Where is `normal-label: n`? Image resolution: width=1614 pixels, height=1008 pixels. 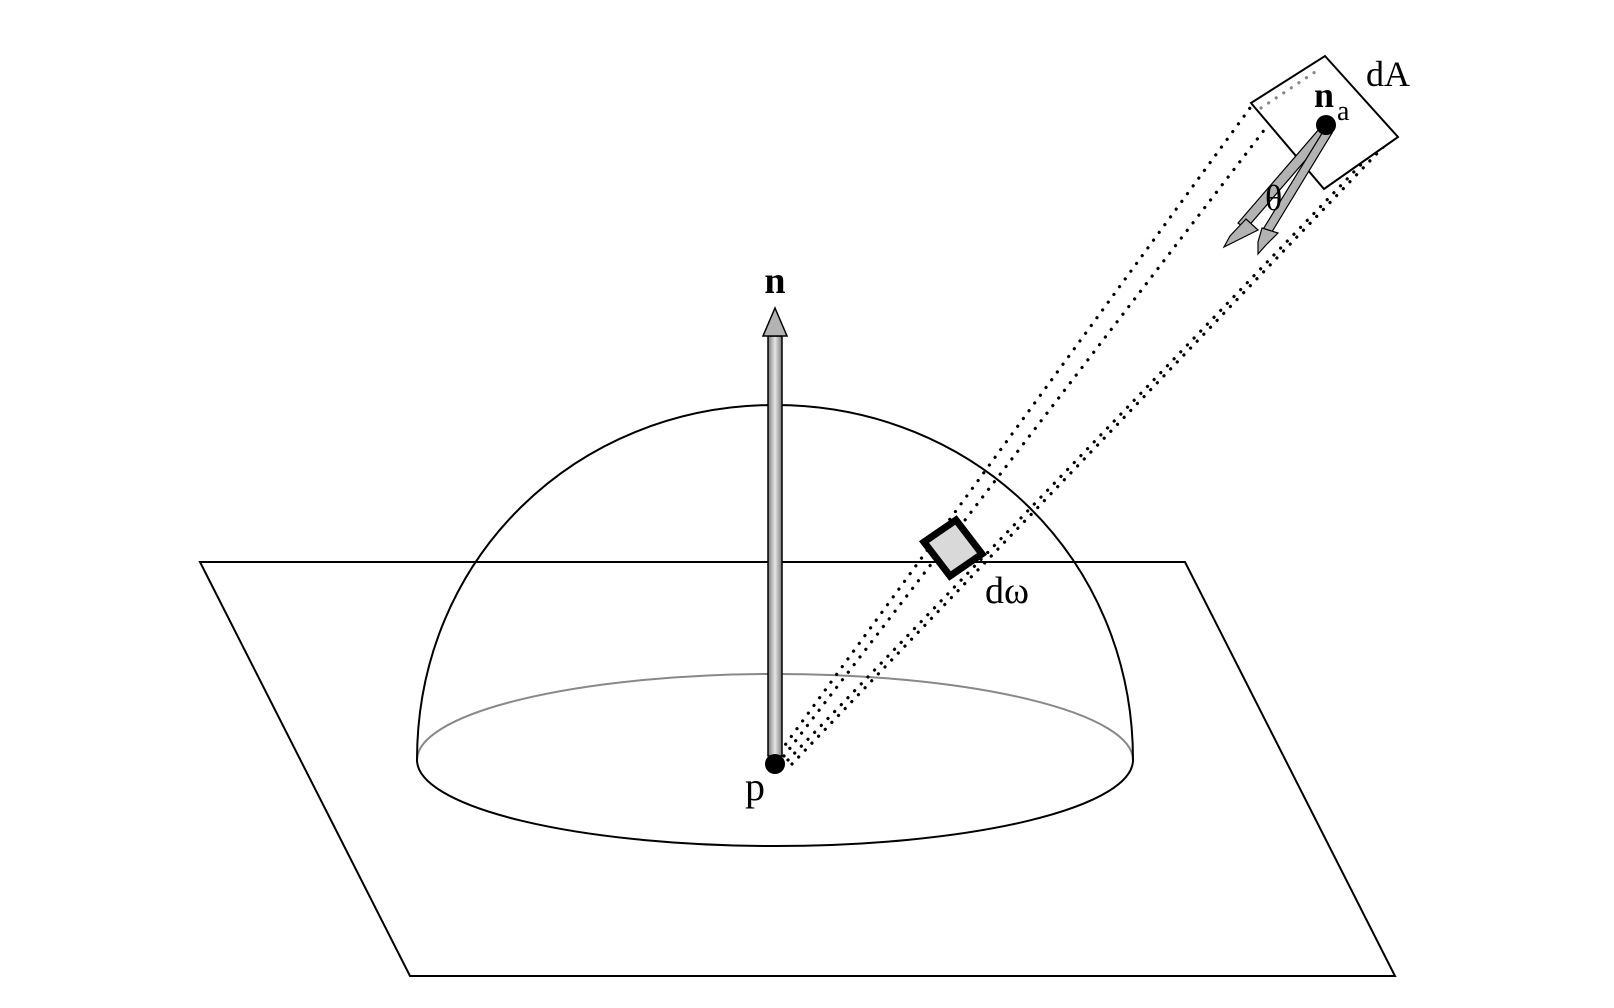
normal-label: n is located at coordinates (774, 281).